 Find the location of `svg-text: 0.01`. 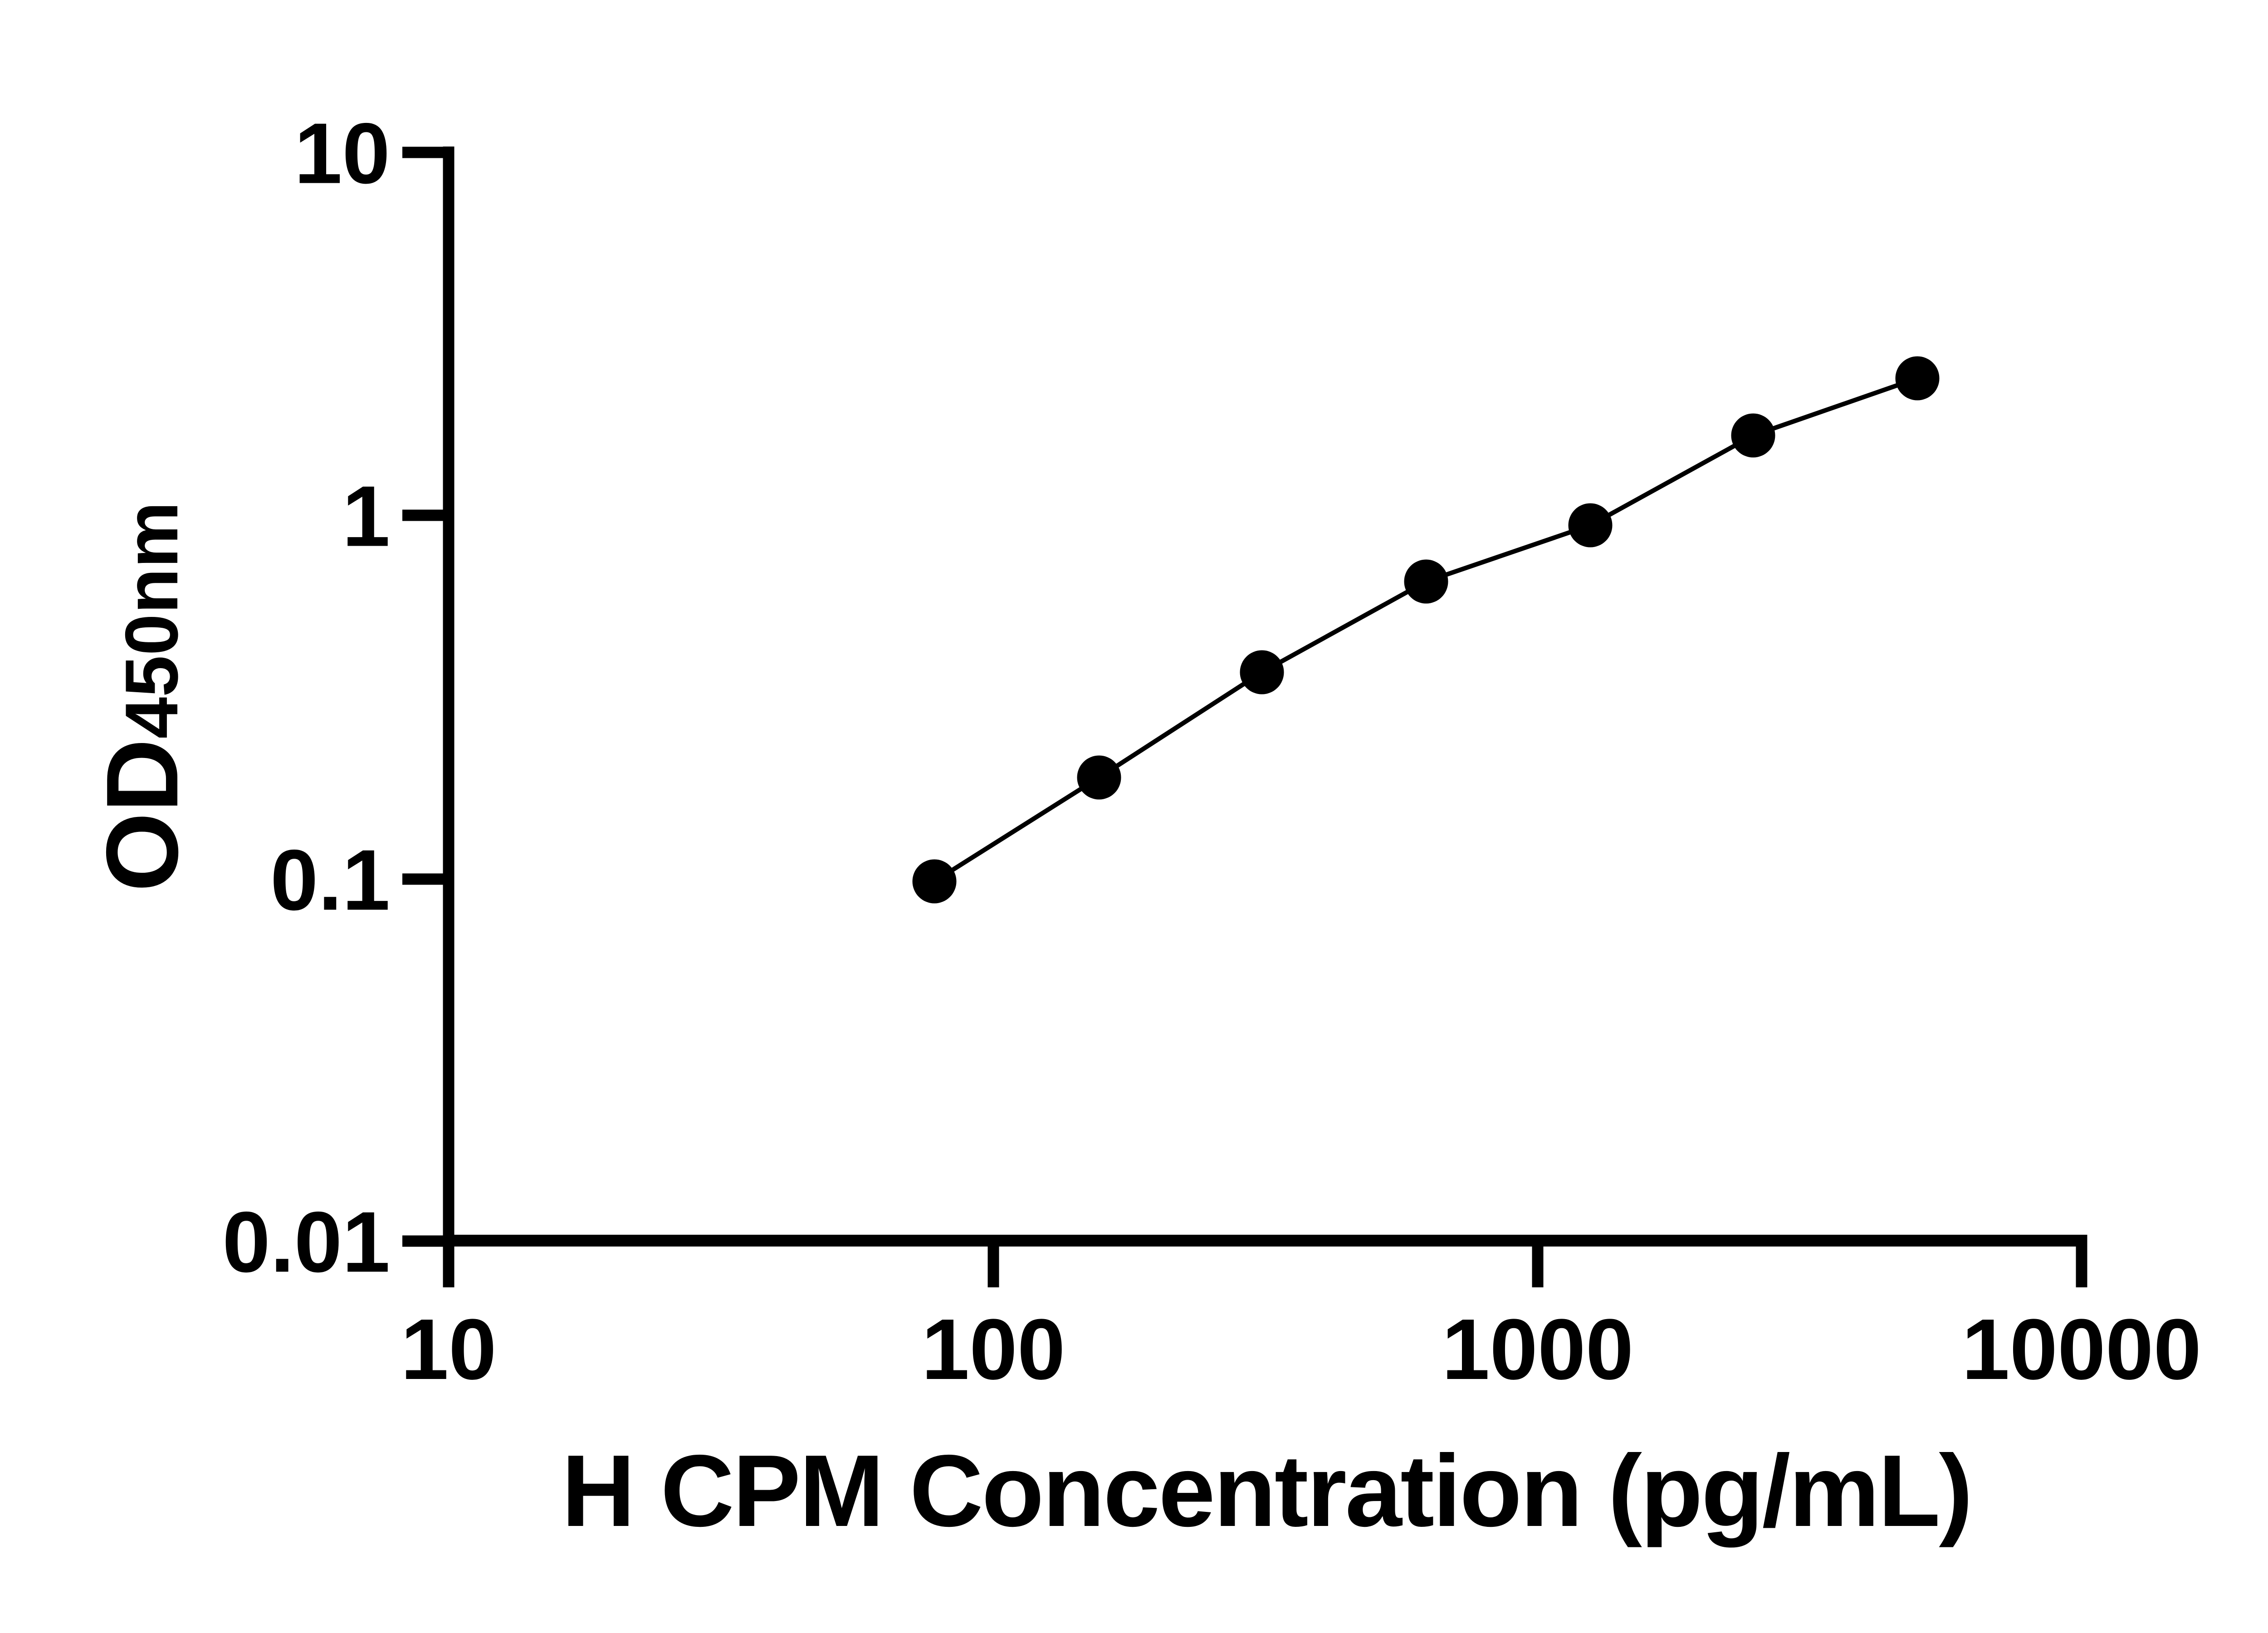

svg-text: 0.01 is located at coordinates (306, 1242).